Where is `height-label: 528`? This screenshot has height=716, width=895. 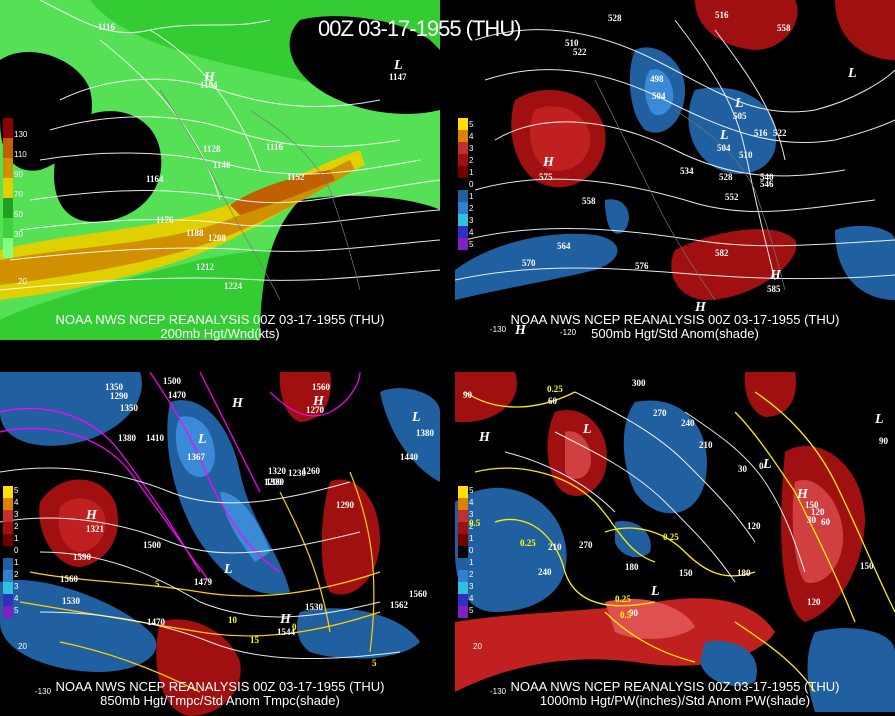 height-label: 528 is located at coordinates (615, 18).